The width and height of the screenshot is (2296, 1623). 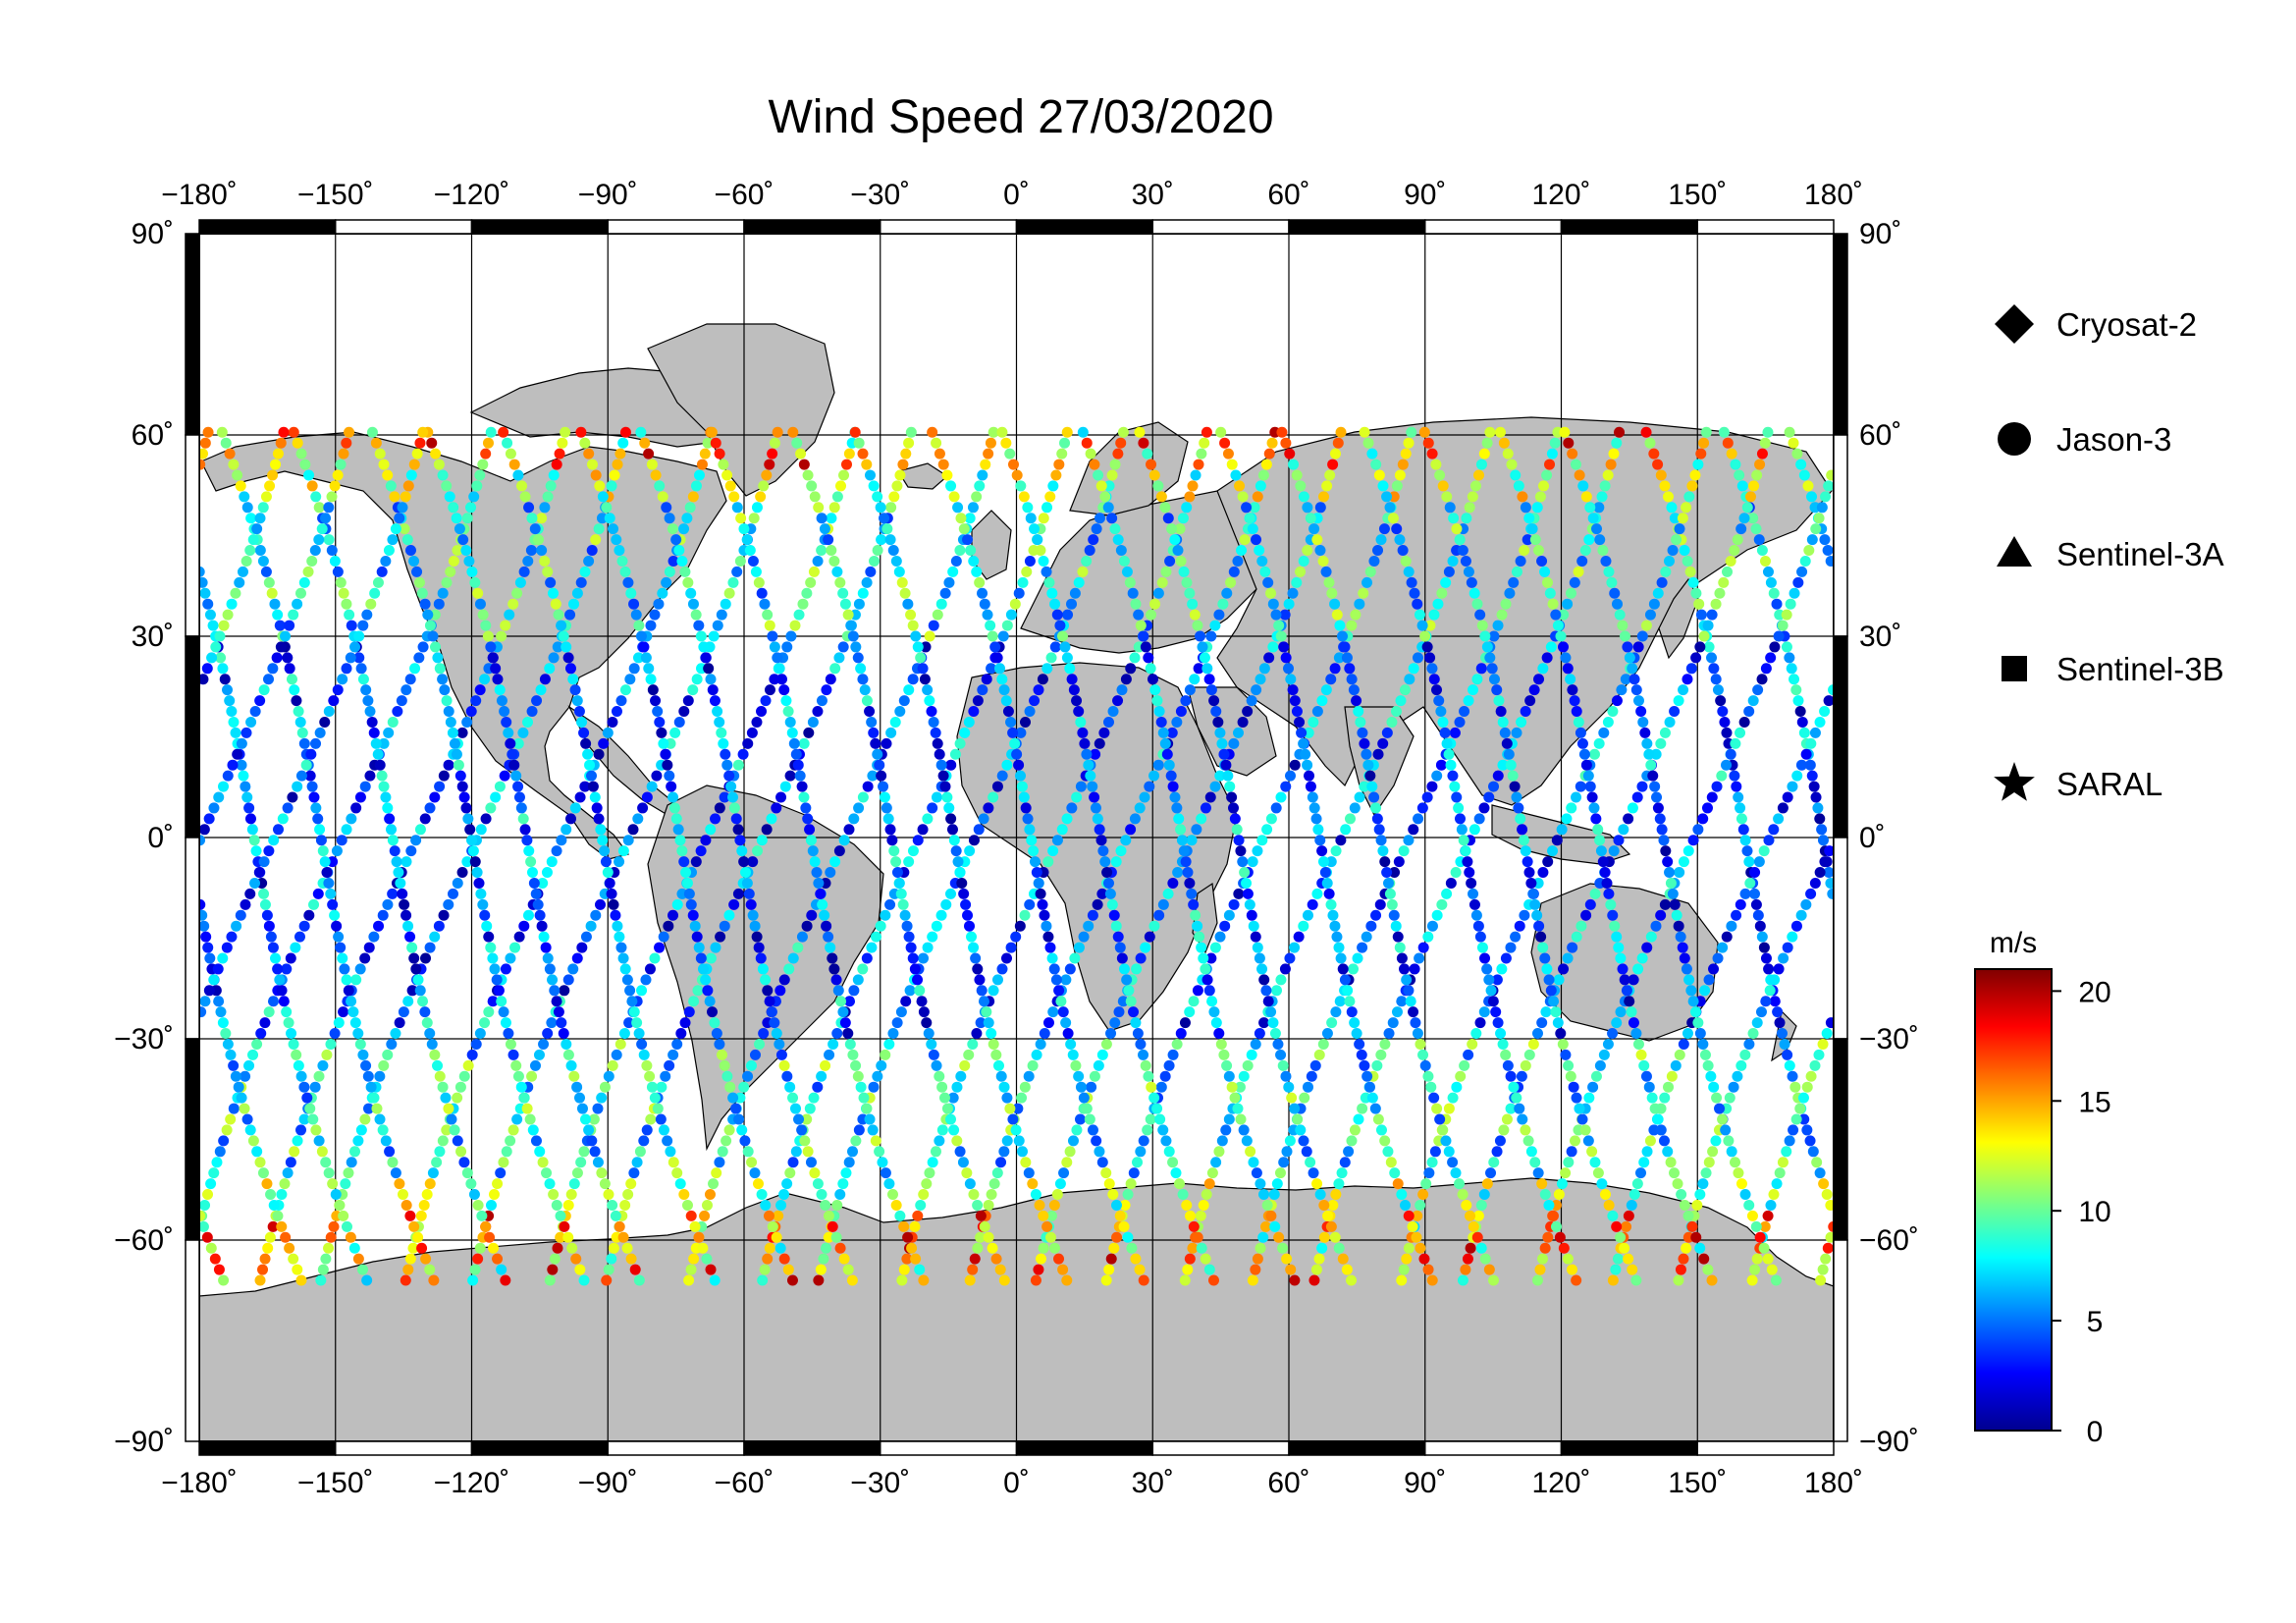 What do you see at coordinates (1288, 195) in the screenshot?
I see `lon-tick-label-top: 60˚` at bounding box center [1288, 195].